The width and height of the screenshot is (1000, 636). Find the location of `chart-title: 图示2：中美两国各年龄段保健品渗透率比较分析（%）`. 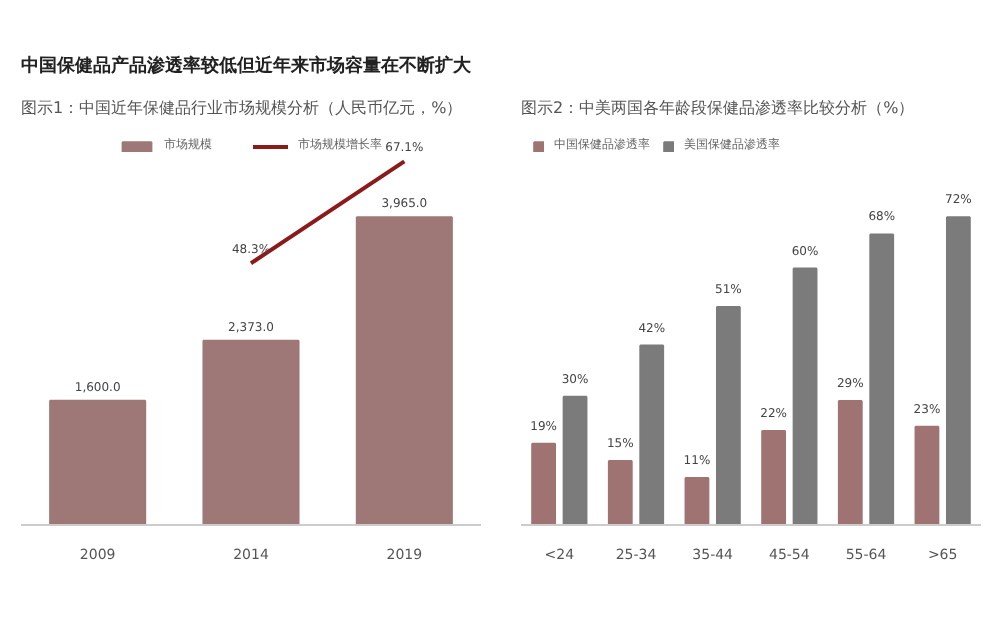

chart-title: 图示2：中美两国各年龄段保健品渗透率比较分析（%） is located at coordinates (718, 108).